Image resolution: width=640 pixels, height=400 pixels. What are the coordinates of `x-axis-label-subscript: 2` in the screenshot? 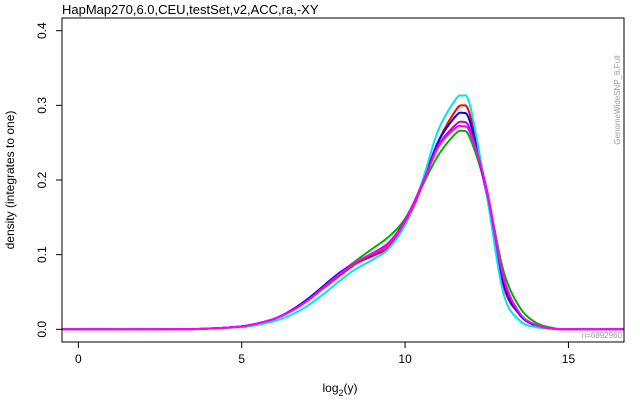 It's located at (341, 393).